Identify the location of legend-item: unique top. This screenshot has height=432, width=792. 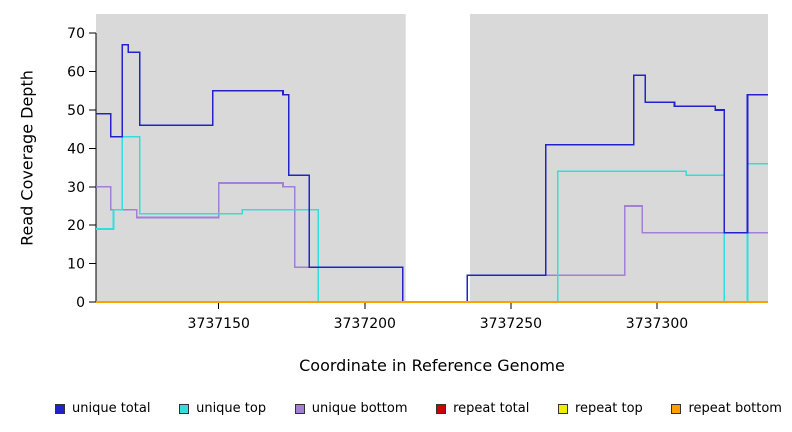
(222, 408).